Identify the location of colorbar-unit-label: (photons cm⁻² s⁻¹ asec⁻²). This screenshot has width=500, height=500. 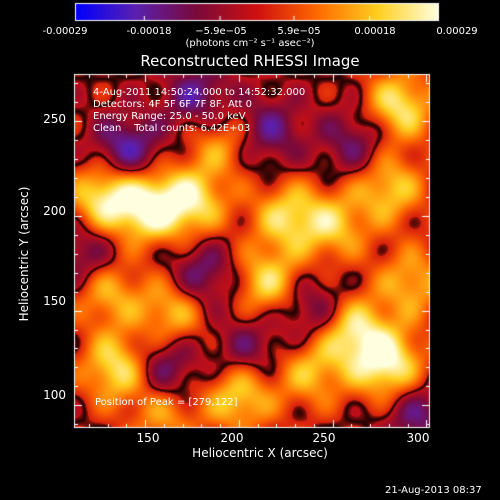
(250, 43).